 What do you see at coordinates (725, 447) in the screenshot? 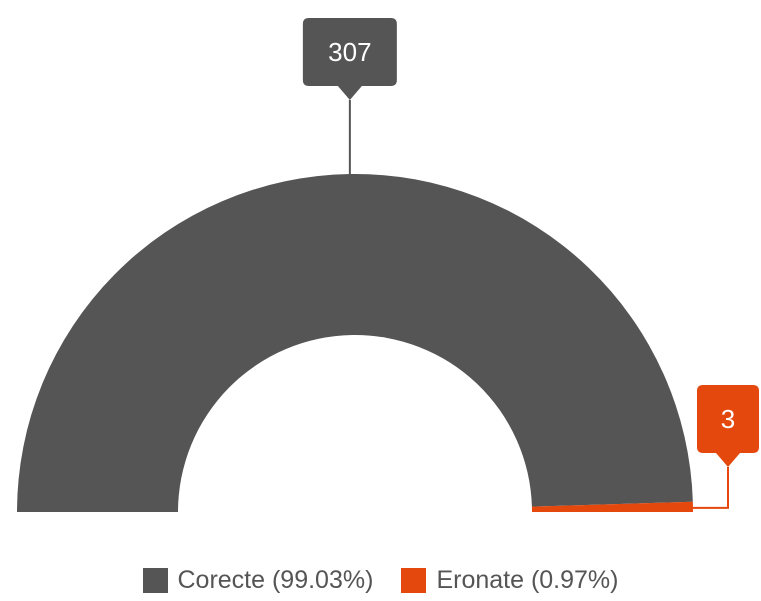
I see `data-label-eronate: 3` at bounding box center [725, 447].